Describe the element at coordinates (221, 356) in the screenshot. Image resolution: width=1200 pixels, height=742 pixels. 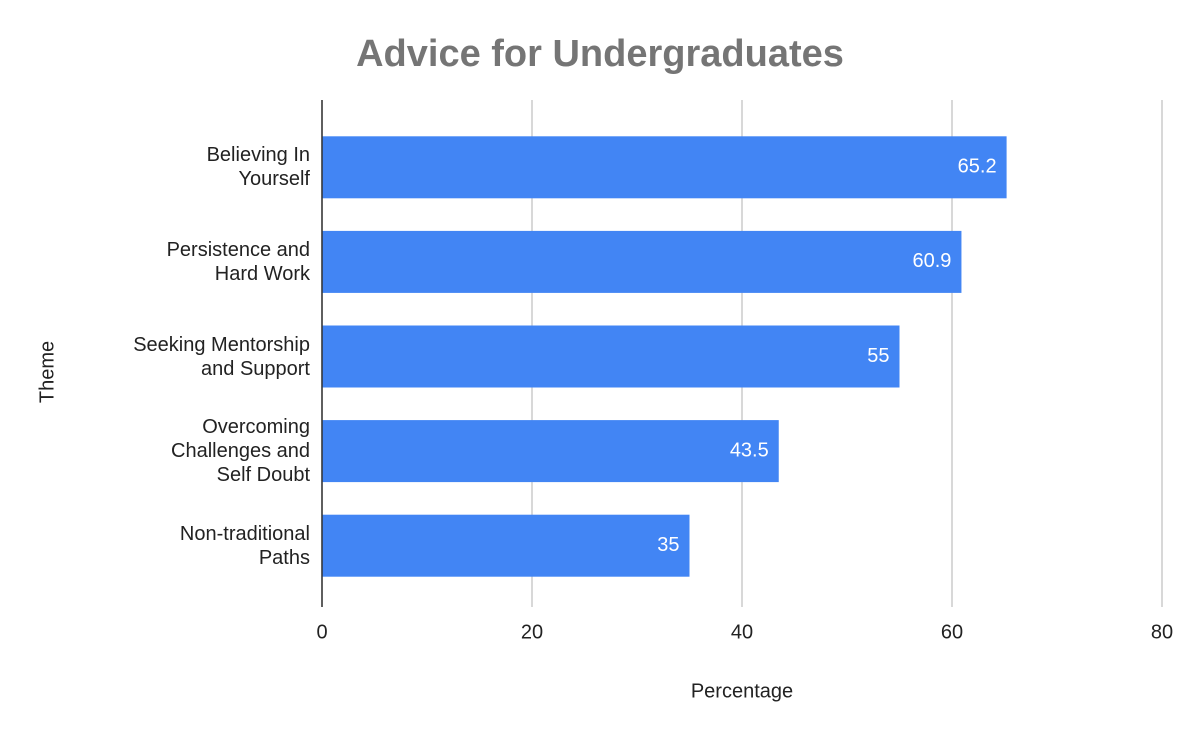
I see `y-tick-label: Seeking Mentorship and Support` at that location.